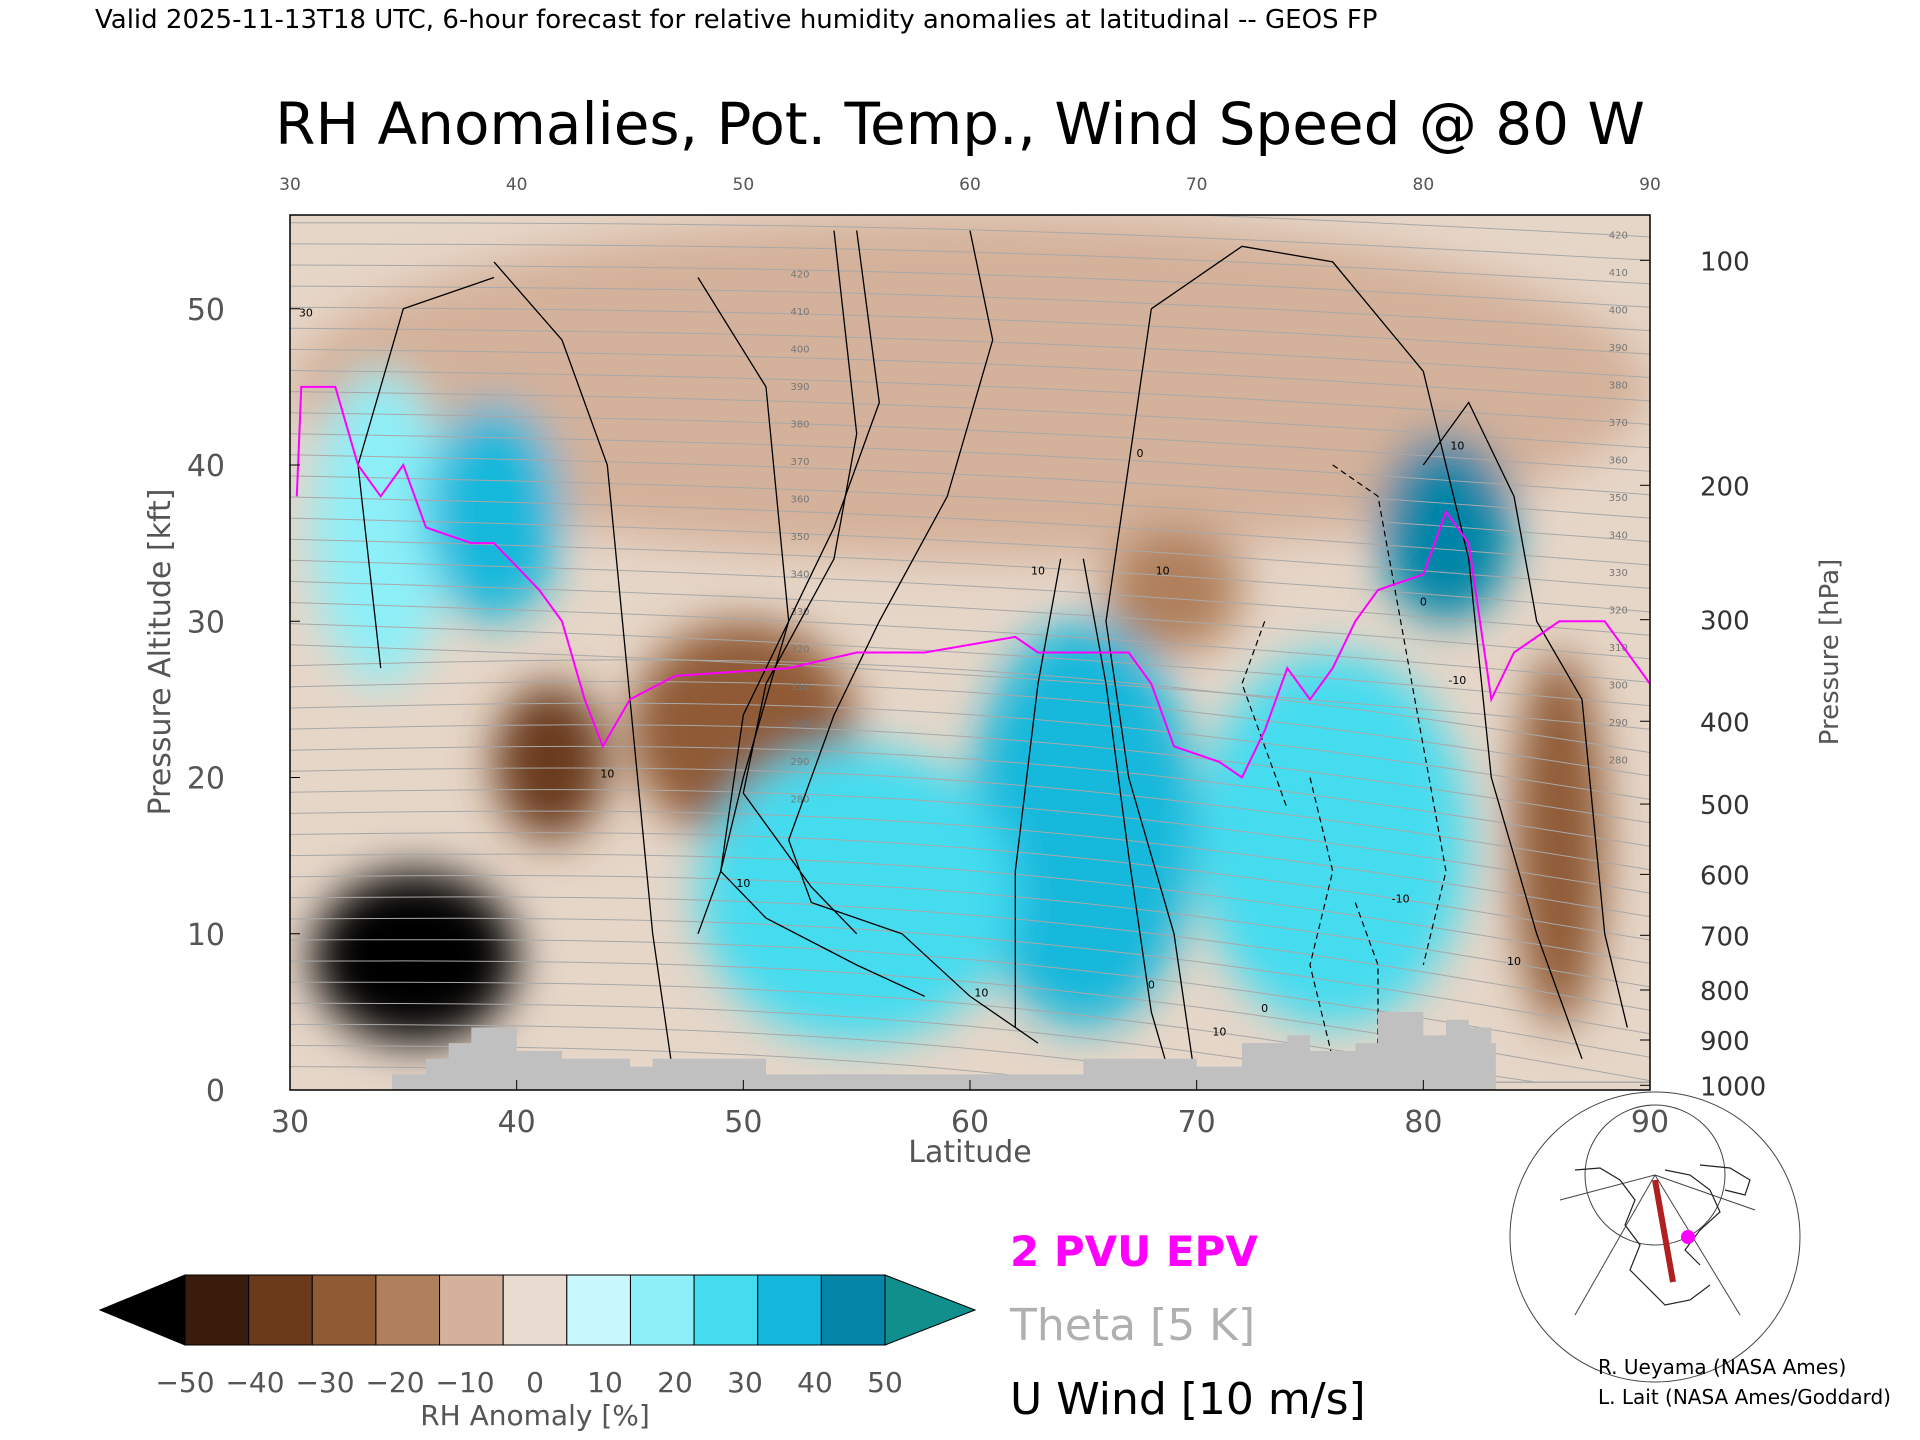 This screenshot has height=1440, width=1920. Describe the element at coordinates (160, 652) in the screenshot. I see `y-axis-label-left: Pressure Altitude [kft]` at that location.